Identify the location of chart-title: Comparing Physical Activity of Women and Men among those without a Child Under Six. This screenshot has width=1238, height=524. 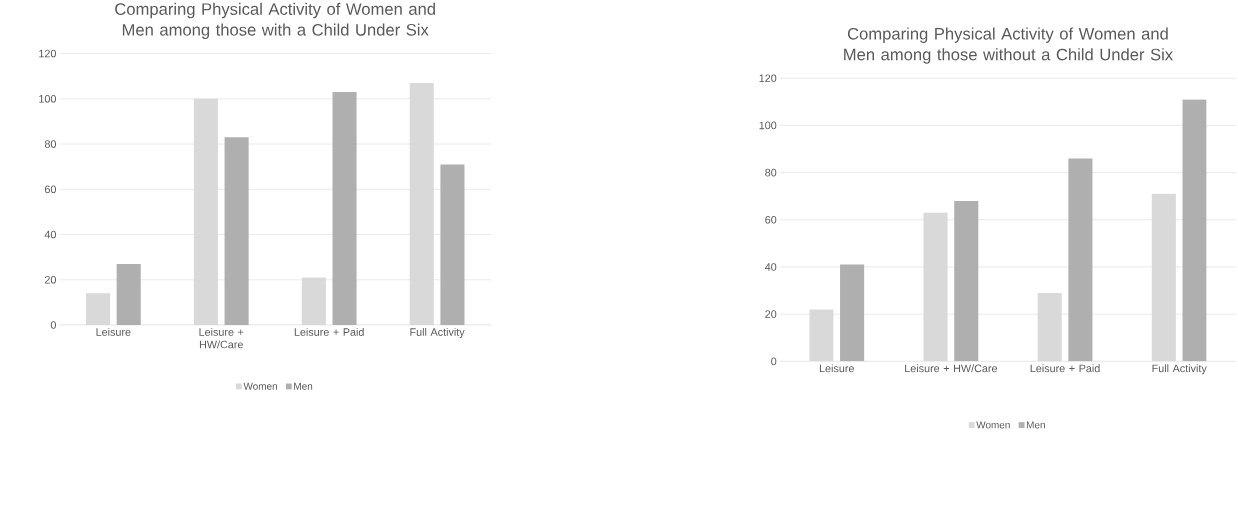
(1008, 45).